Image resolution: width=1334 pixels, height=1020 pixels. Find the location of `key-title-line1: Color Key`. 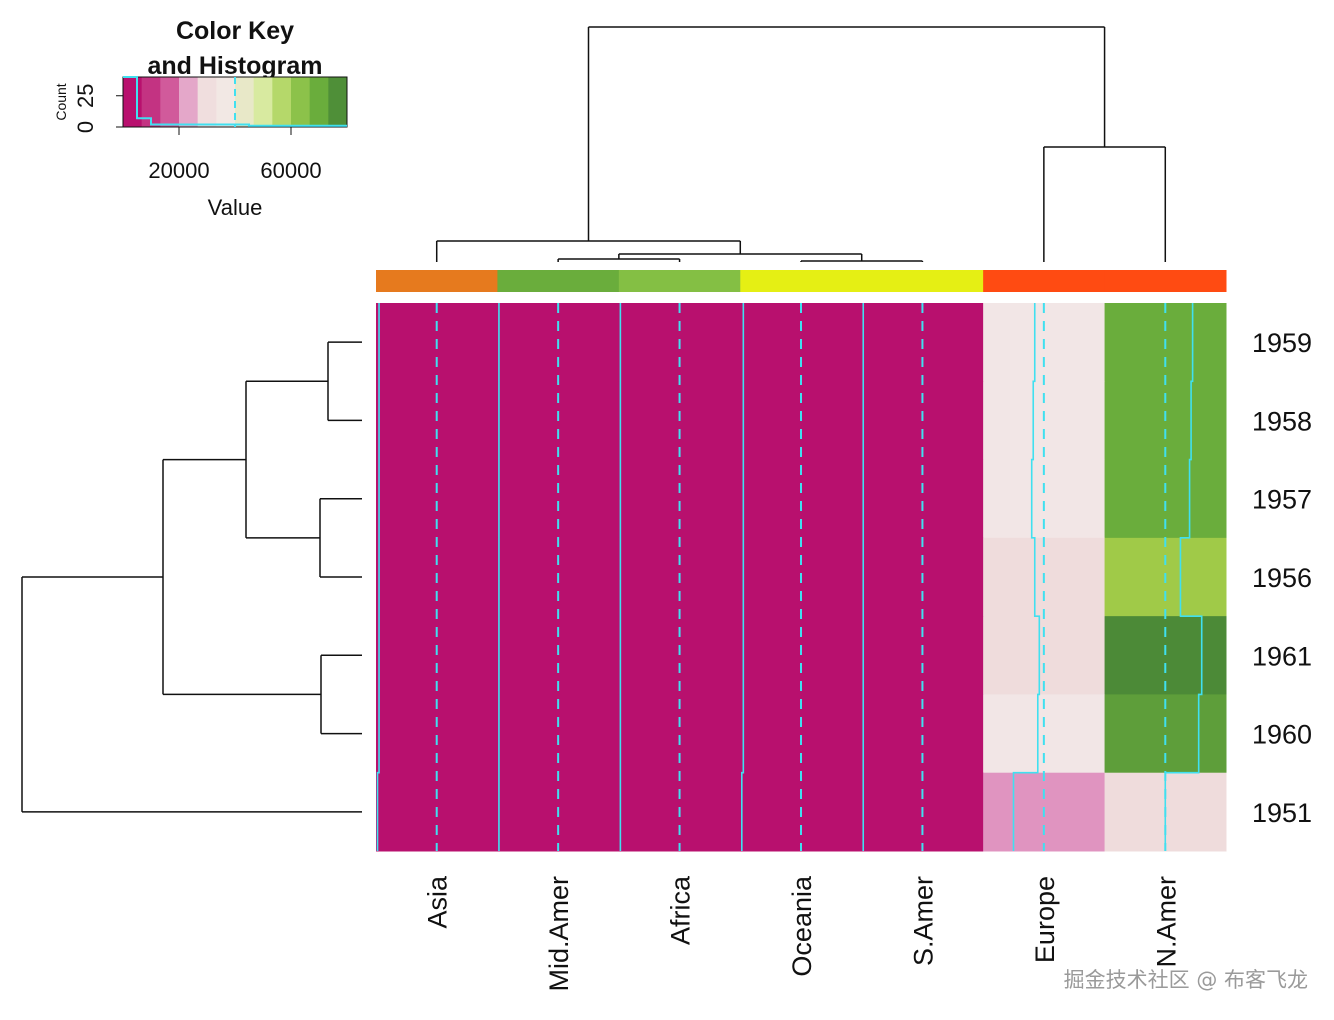

key-title-line1: Color Key is located at coordinates (235, 31).